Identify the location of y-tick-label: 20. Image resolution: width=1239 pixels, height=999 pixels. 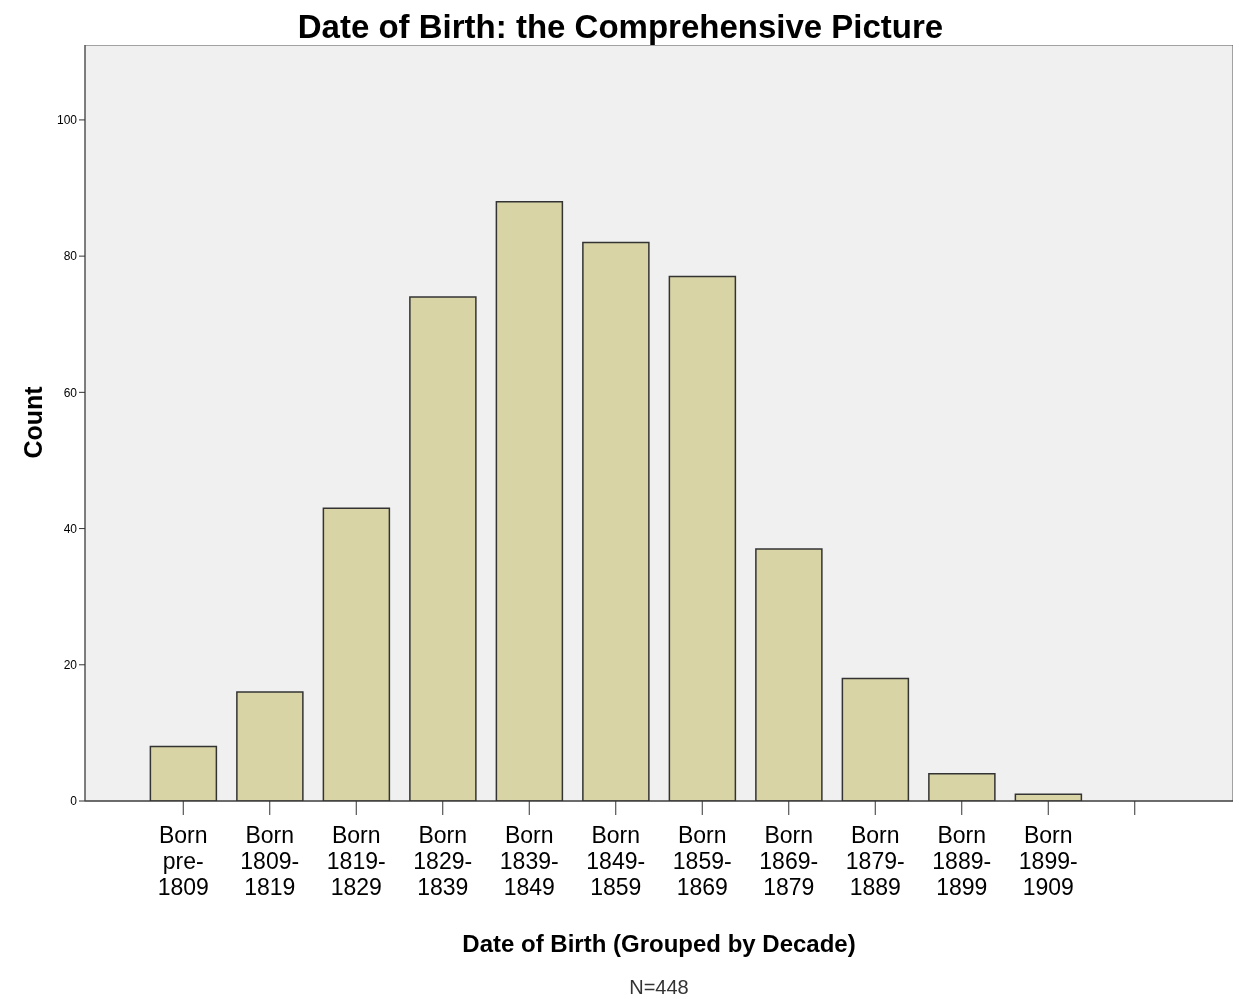
(70, 665).